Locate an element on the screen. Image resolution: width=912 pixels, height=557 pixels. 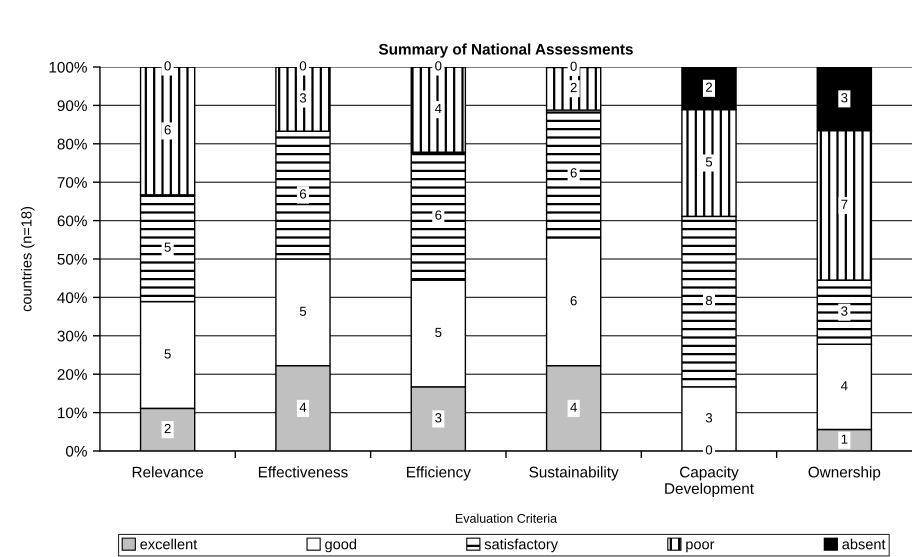
x-tick-label: Sustainability is located at coordinates (574, 473).